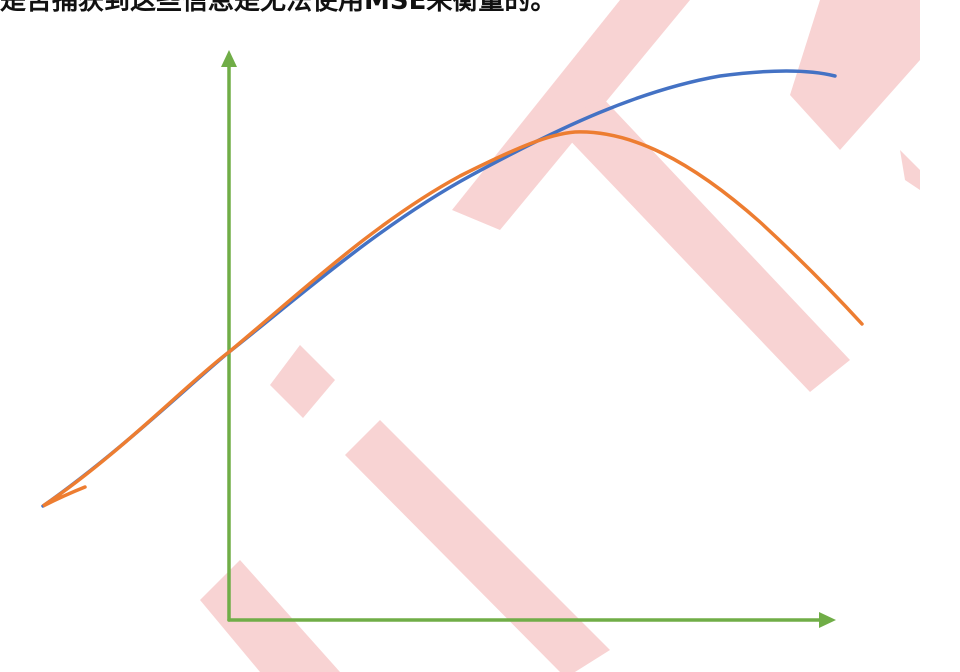 The image size is (960, 672). Describe the element at coordinates (855, 75) in the screenshot. I see `watermark-stroke-b` at that location.